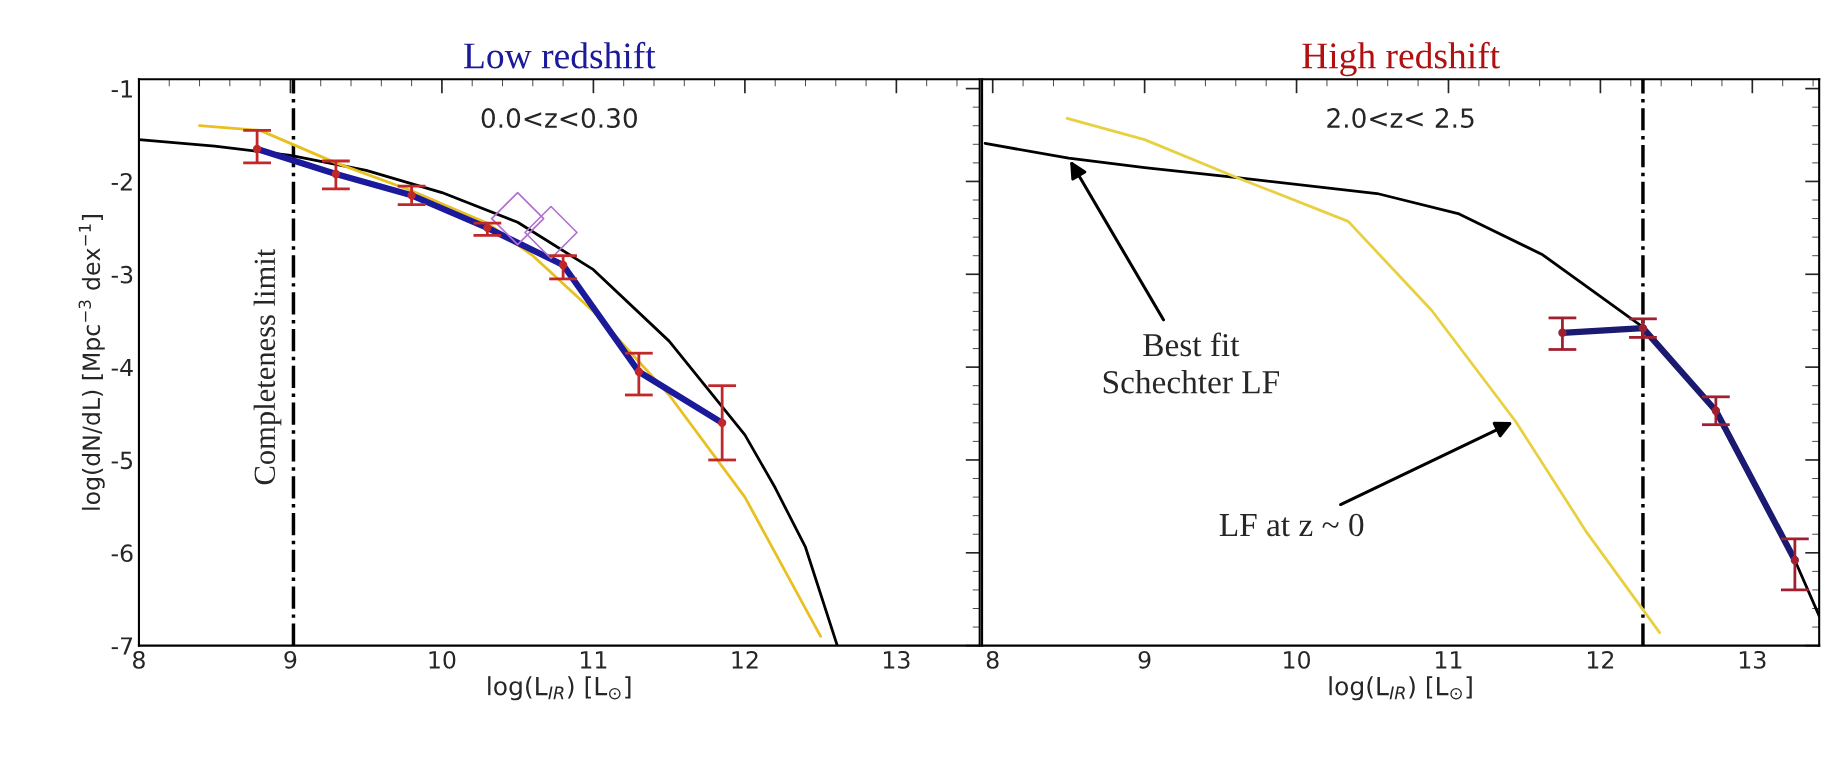 The height and width of the screenshot is (770, 1821). What do you see at coordinates (122, 553) in the screenshot?
I see `y-tick-label: -6` at bounding box center [122, 553].